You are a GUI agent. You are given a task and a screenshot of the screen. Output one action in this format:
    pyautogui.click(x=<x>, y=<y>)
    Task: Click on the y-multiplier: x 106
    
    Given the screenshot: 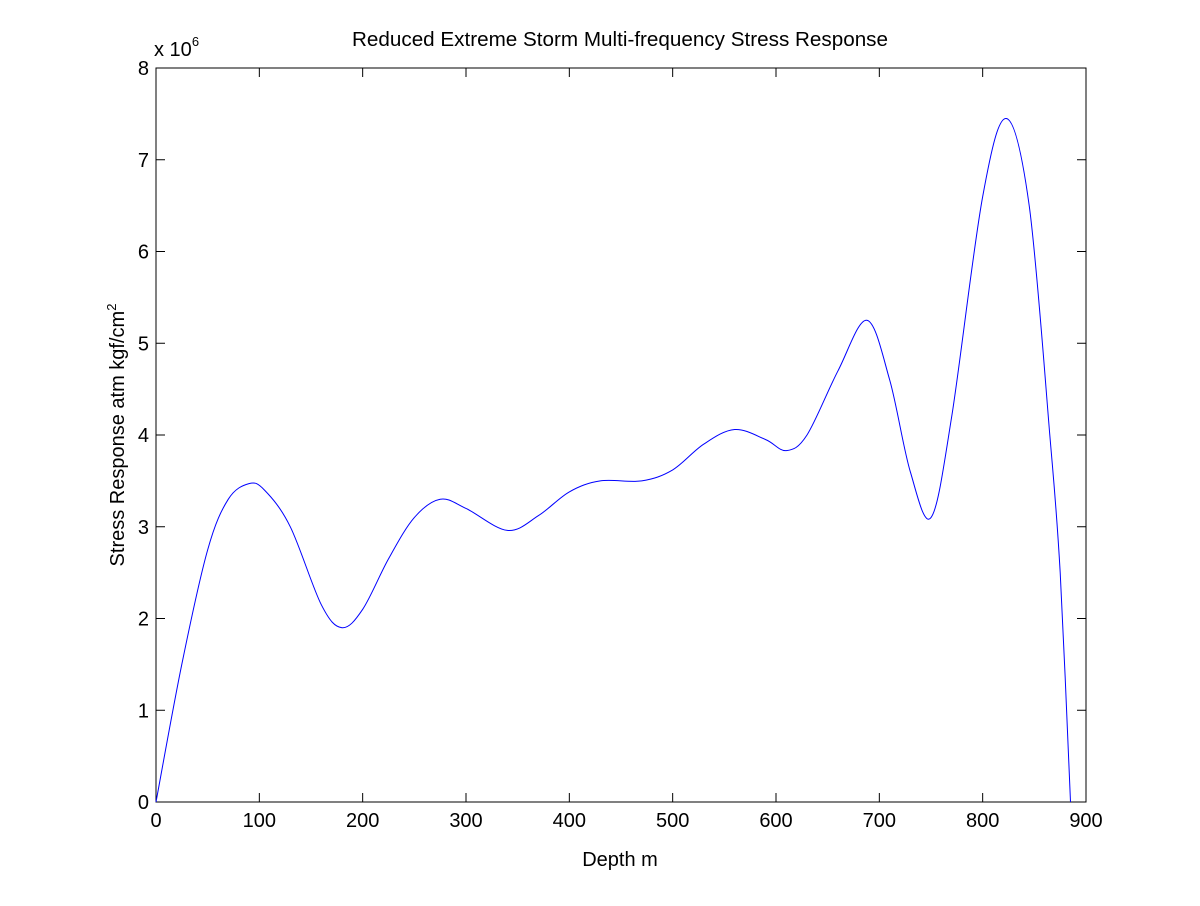 What is the action you would take?
    pyautogui.click(x=176, y=47)
    